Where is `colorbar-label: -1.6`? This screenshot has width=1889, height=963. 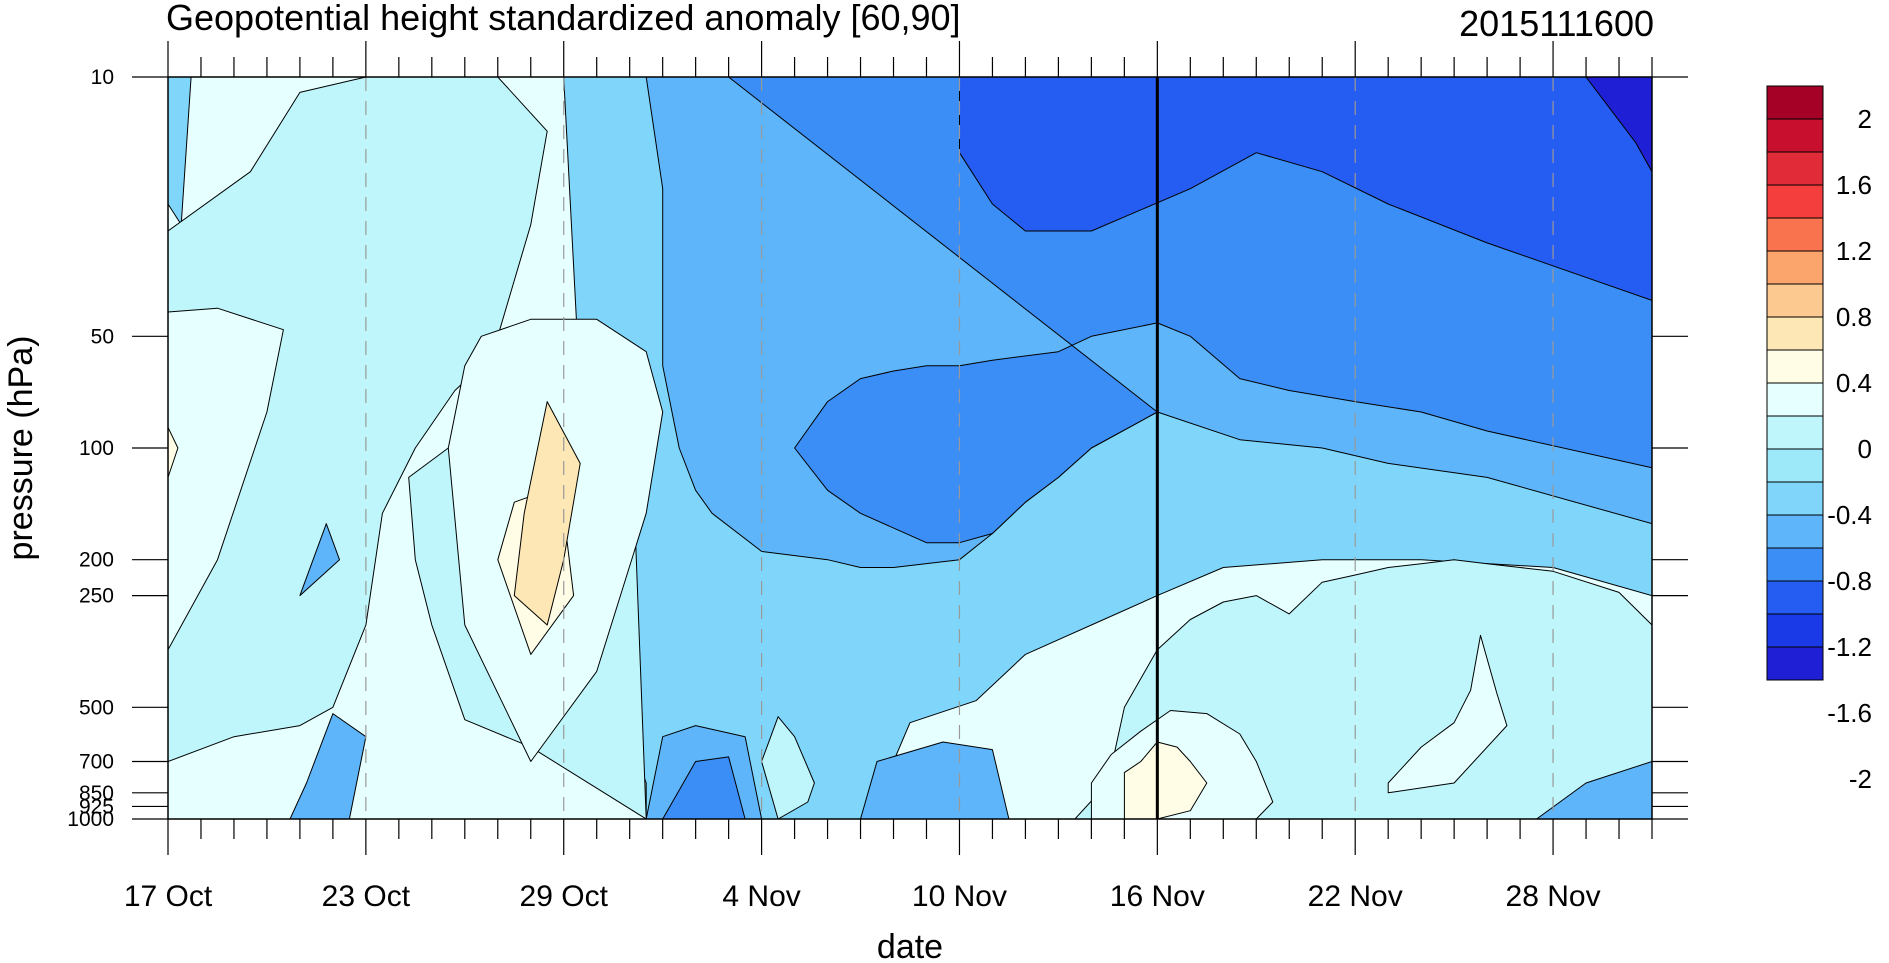
colorbar-label: -1.6 is located at coordinates (1849, 713).